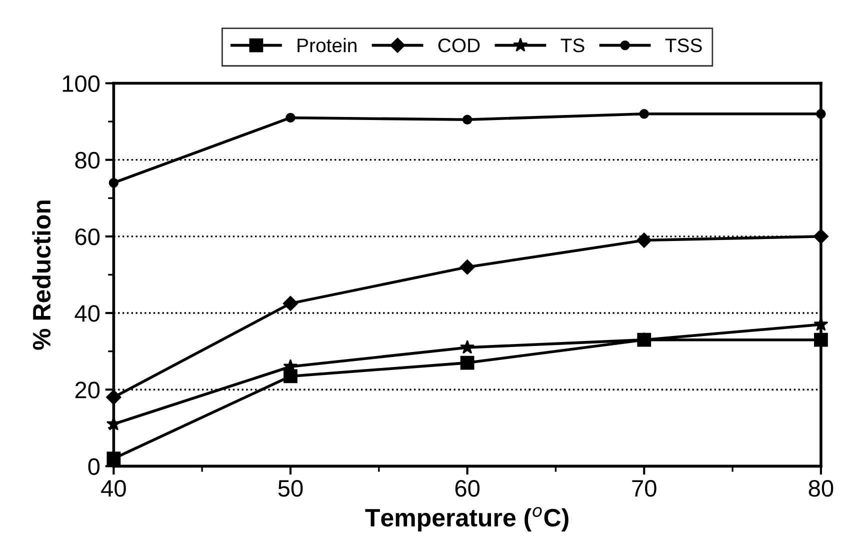 This screenshot has width=842, height=555. Describe the element at coordinates (94, 466) in the screenshot. I see `y-tick-label: 0` at that location.